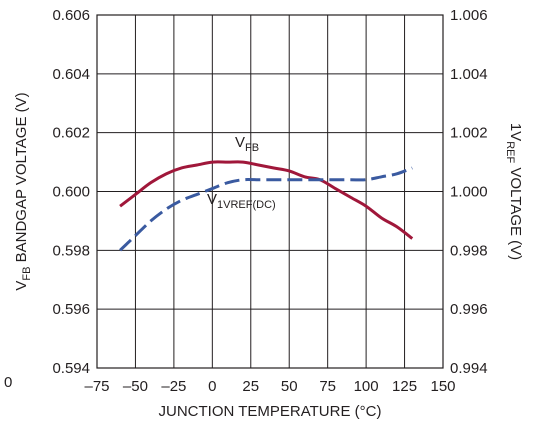 This screenshot has height=423, width=541. Describe the element at coordinates (469, 309) in the screenshot. I see `y-right-tick-label: 0.996` at that location.